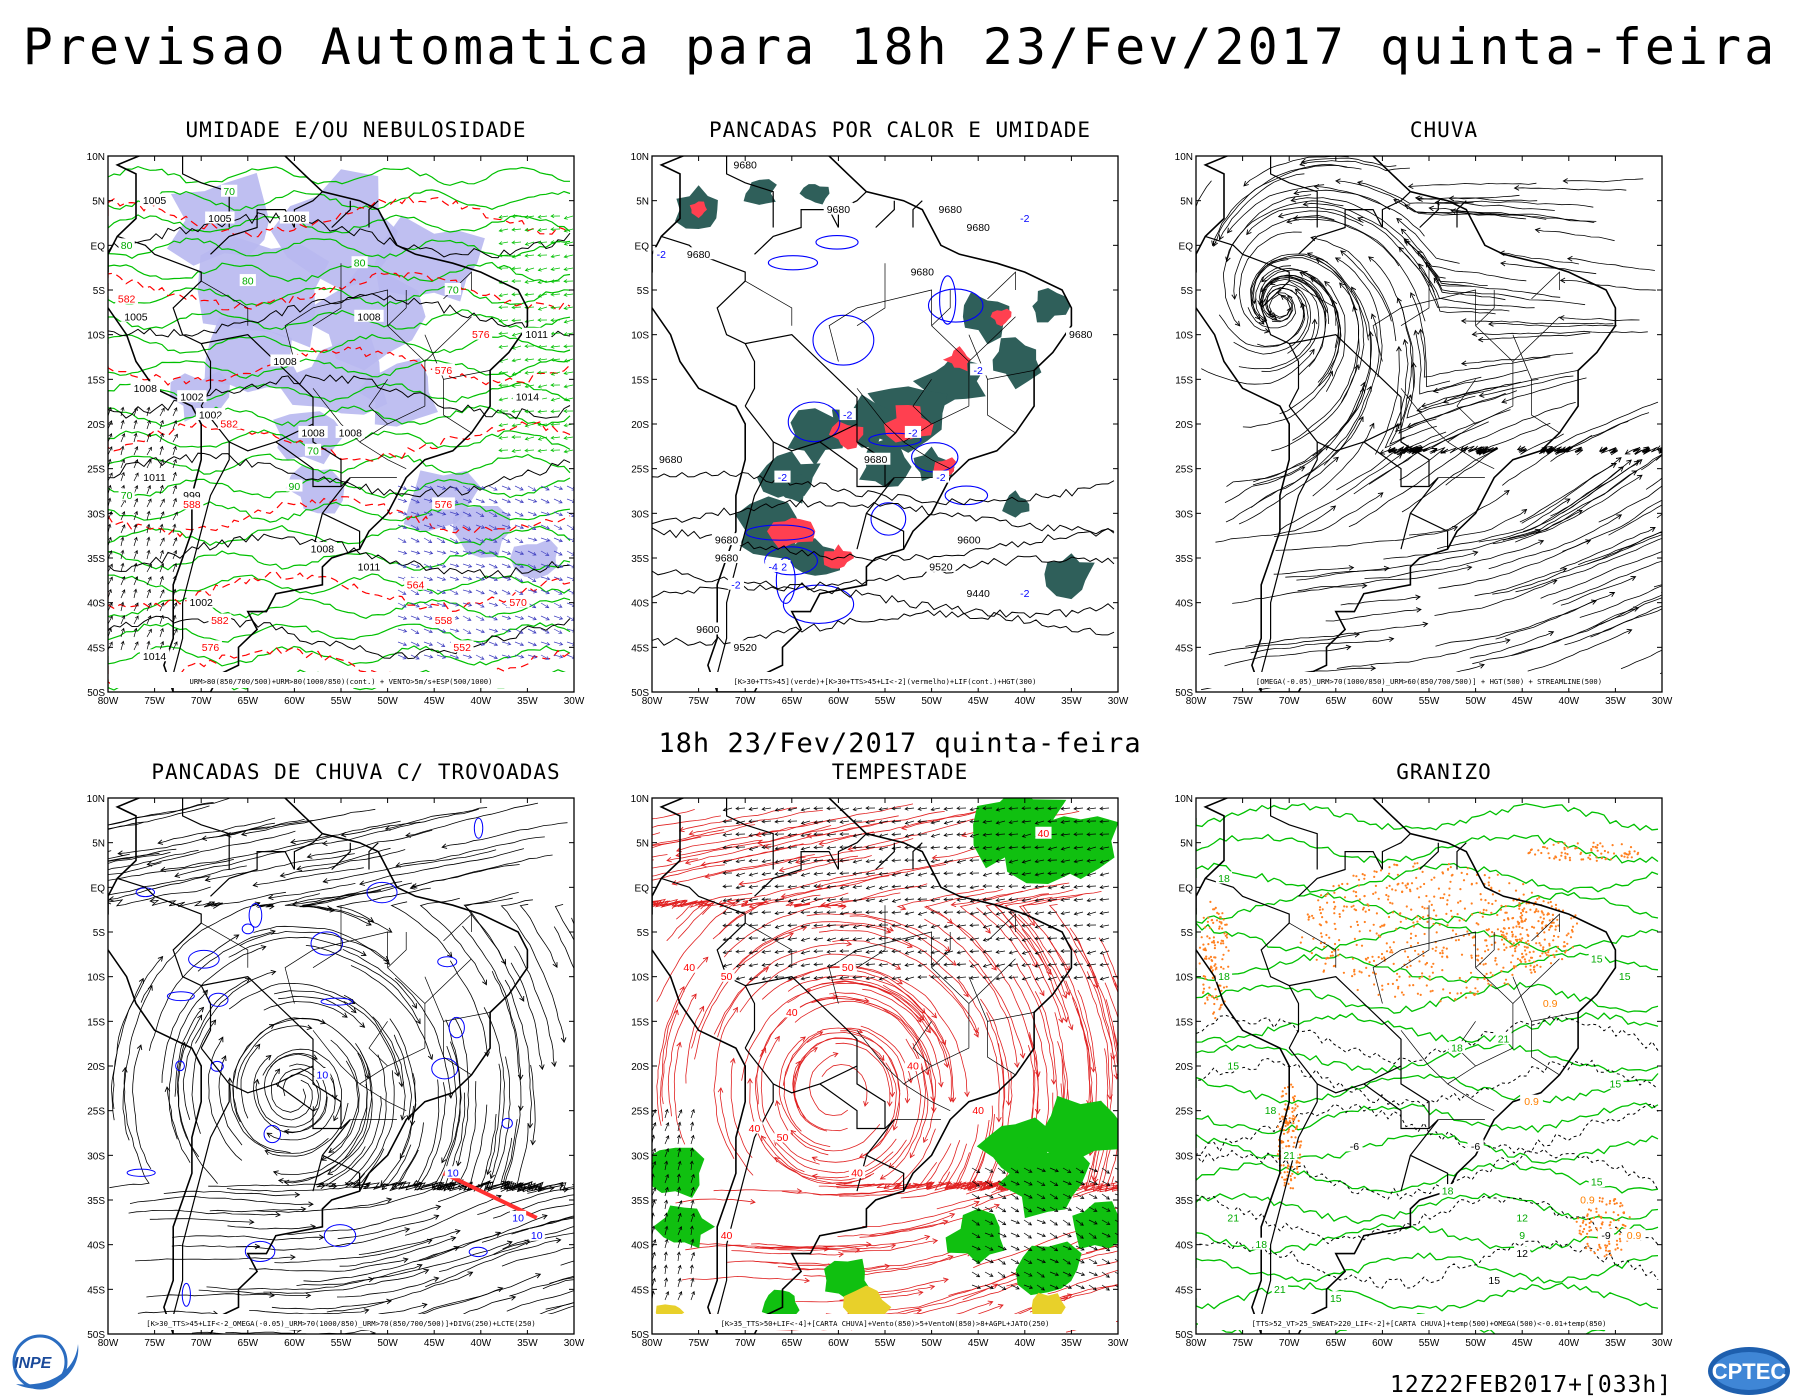 Image resolution: width=1800 pixels, height=1400 pixels. What do you see at coordinates (782, 478) in the screenshot?
I see `contour-label: -2` at bounding box center [782, 478].